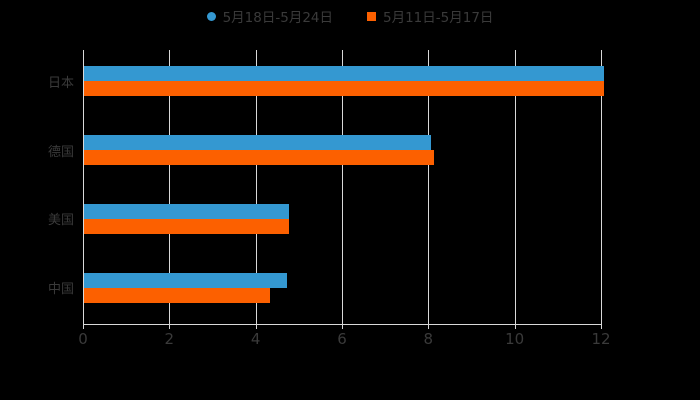 The height and width of the screenshot is (400, 700). What do you see at coordinates (60, 221) in the screenshot?
I see `y-tick-label: 美国` at bounding box center [60, 221].